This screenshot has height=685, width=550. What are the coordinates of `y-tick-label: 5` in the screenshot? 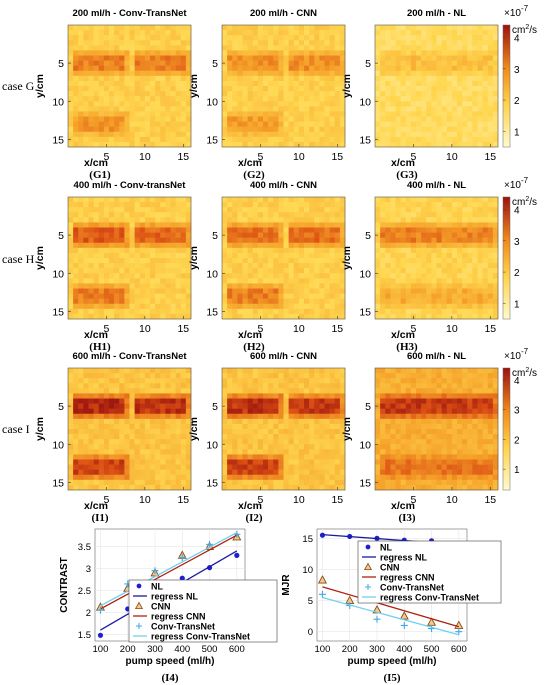 It's located at (368, 236).